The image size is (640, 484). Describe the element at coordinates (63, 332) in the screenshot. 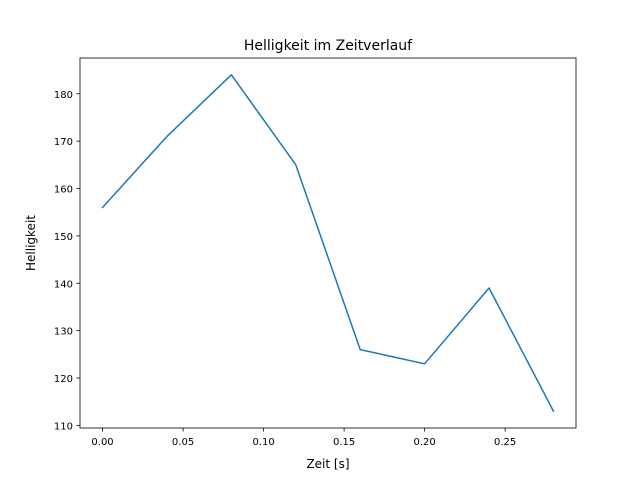

I see `y-tick-label: 130` at that location.